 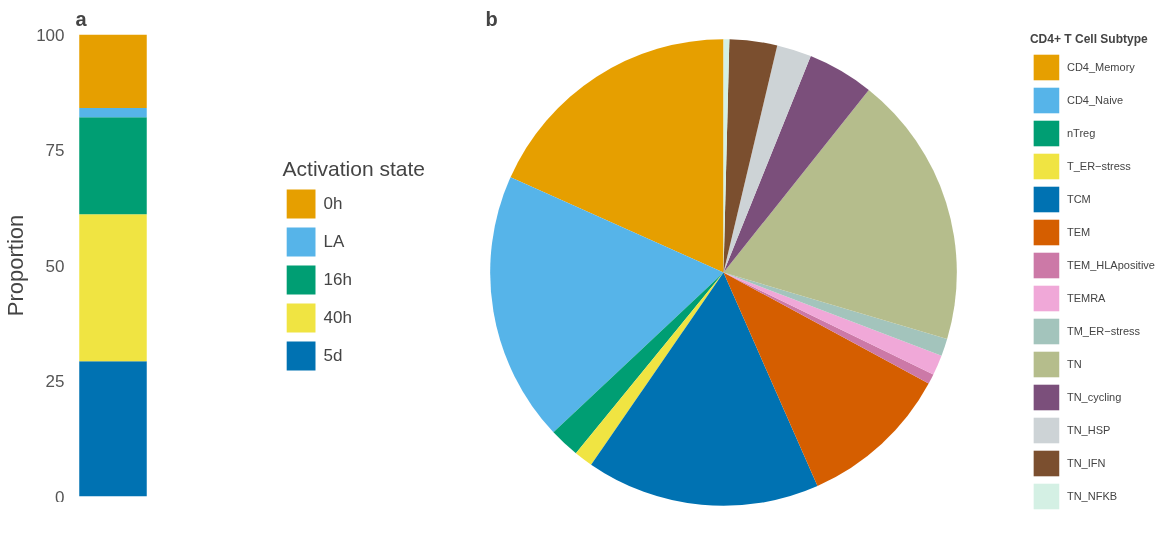 What do you see at coordinates (337, 317) in the screenshot?
I see `legend-label: 40h` at bounding box center [337, 317].